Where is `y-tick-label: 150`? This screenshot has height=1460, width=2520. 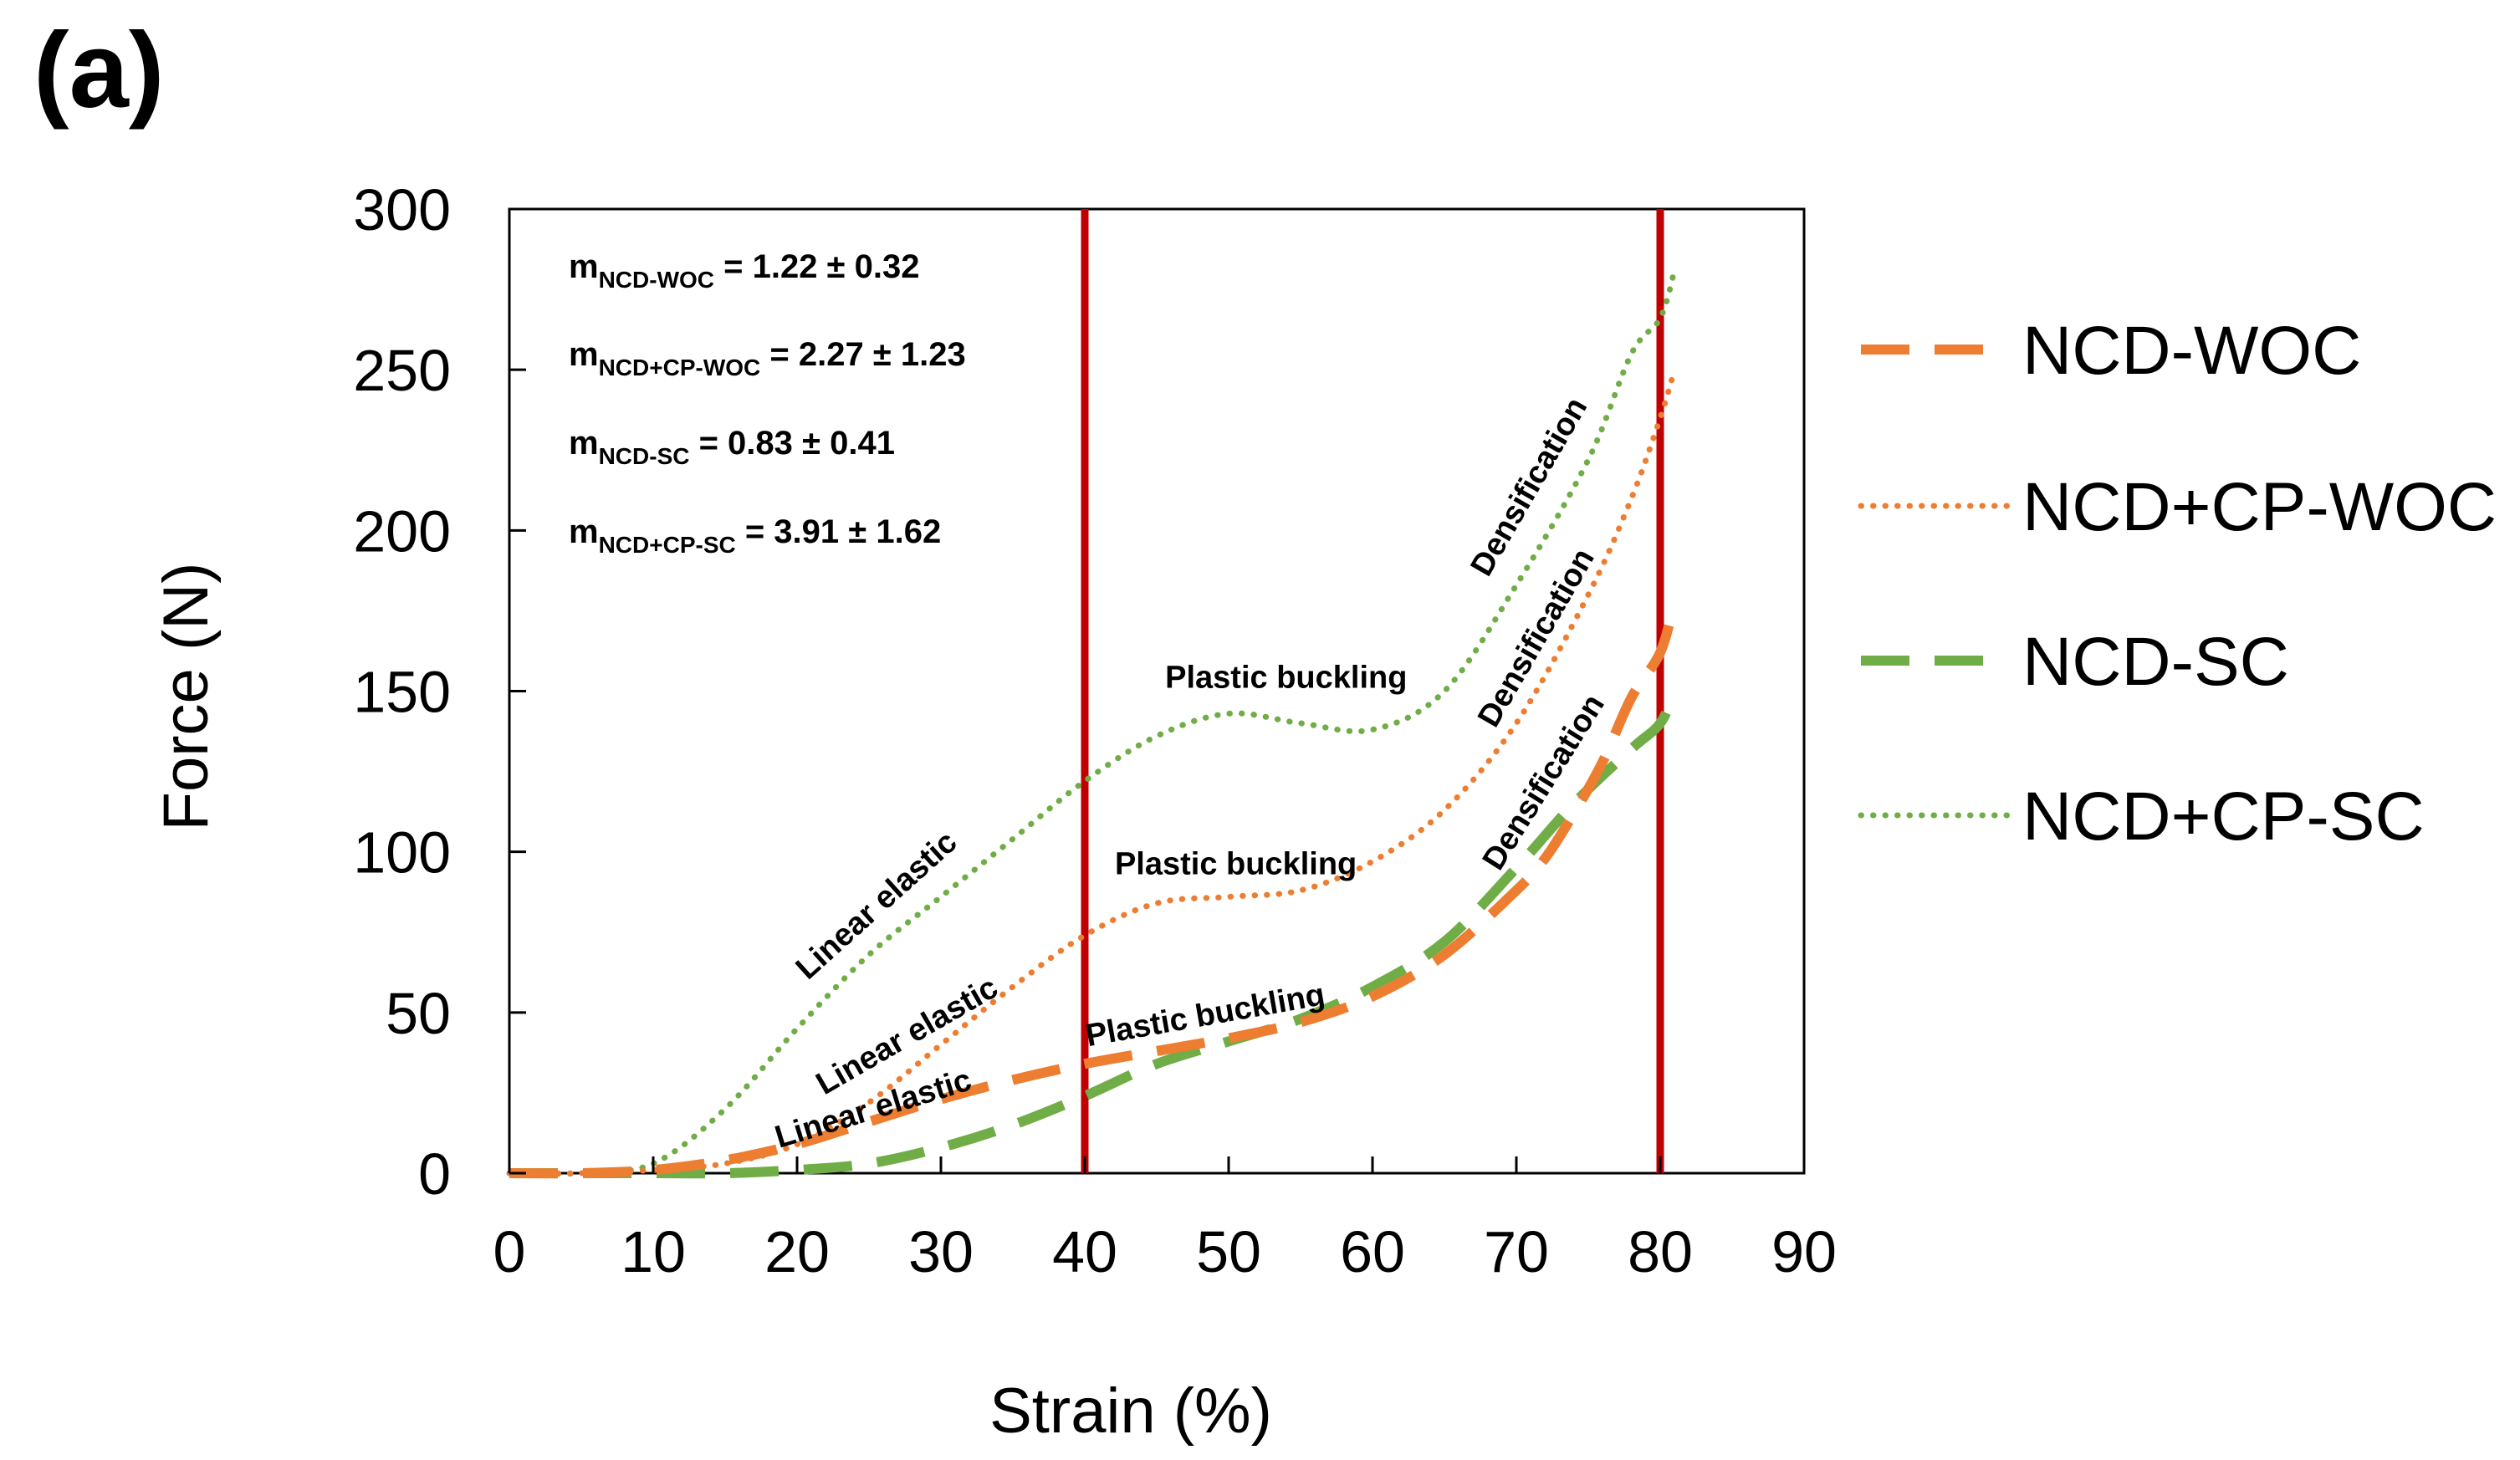 y-tick-label: 150 is located at coordinates (402, 692).